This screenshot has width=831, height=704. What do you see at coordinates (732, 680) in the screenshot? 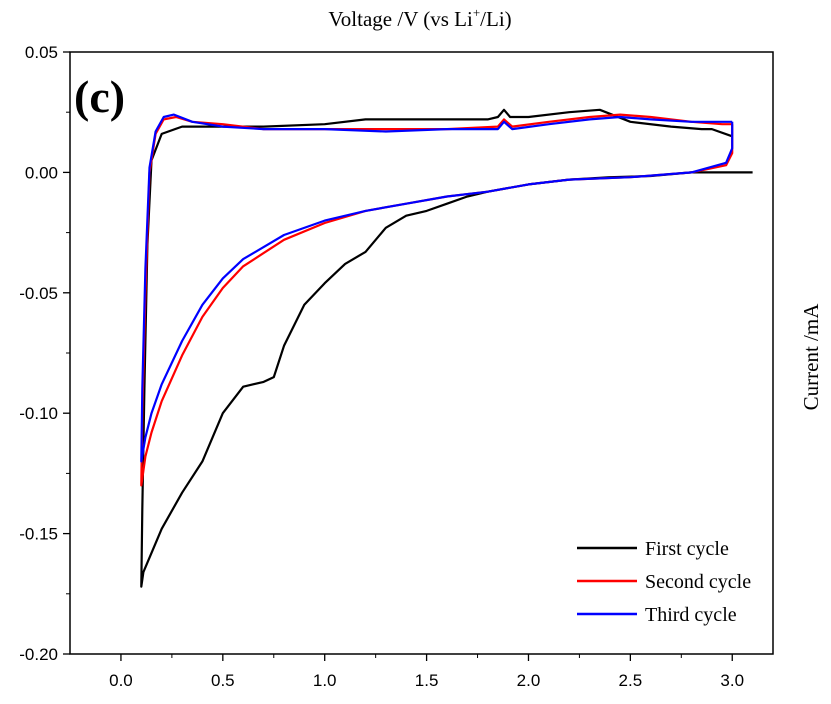
I see `x-tick-label: 3.0` at bounding box center [732, 680].